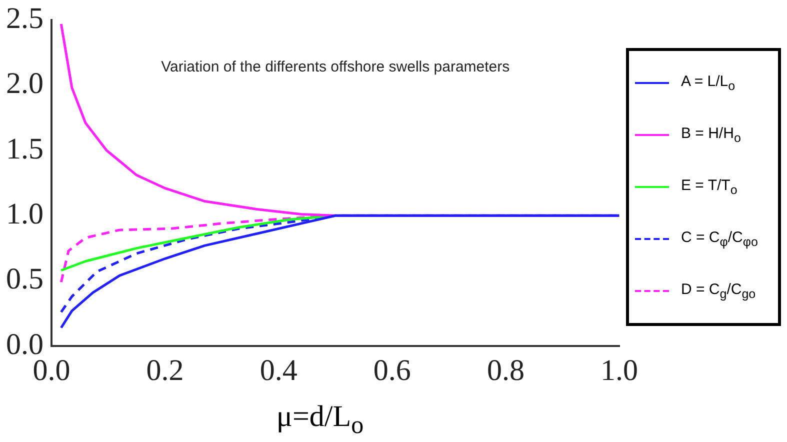 The image size is (787, 442). Describe the element at coordinates (335, 67) in the screenshot. I see `text: Variation of the differents offshore swells parameters` at that location.